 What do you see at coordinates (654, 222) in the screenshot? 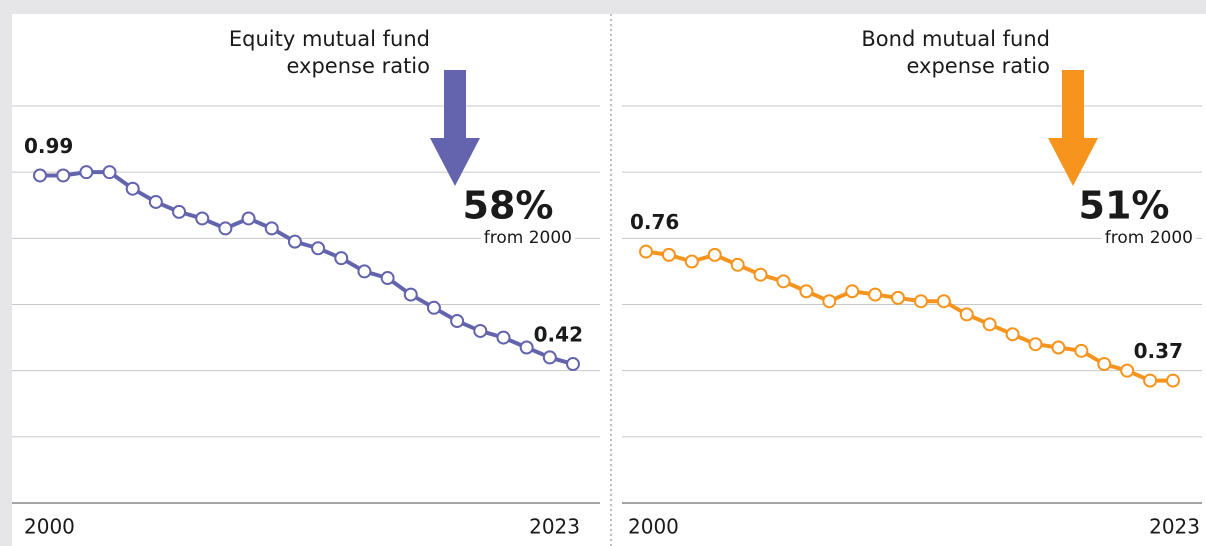
I see `data-label: 0.76` at bounding box center [654, 222].